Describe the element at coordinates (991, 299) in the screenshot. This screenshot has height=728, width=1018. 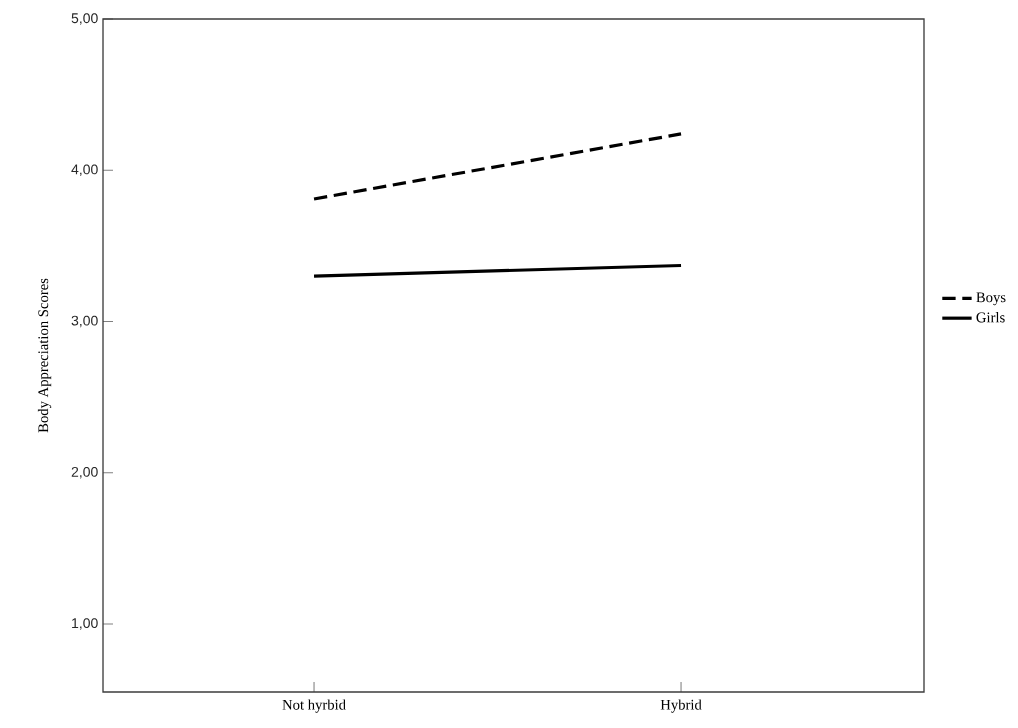
I see `legend-label: Boys` at that location.